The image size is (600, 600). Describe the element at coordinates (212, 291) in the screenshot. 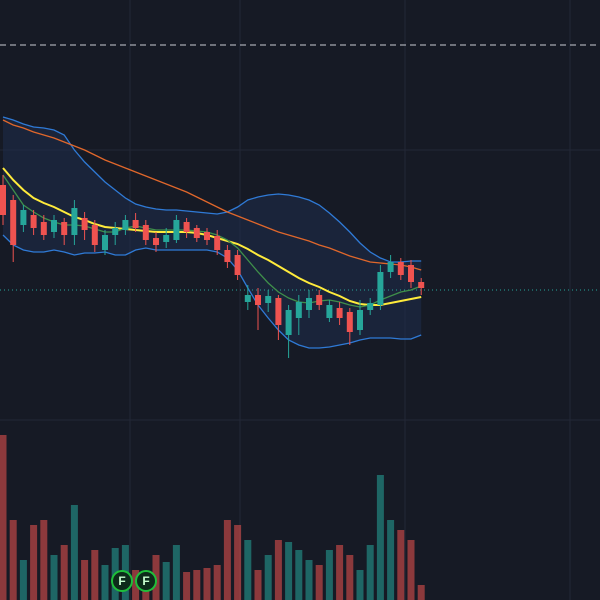

I see `indicator-line` at that location.